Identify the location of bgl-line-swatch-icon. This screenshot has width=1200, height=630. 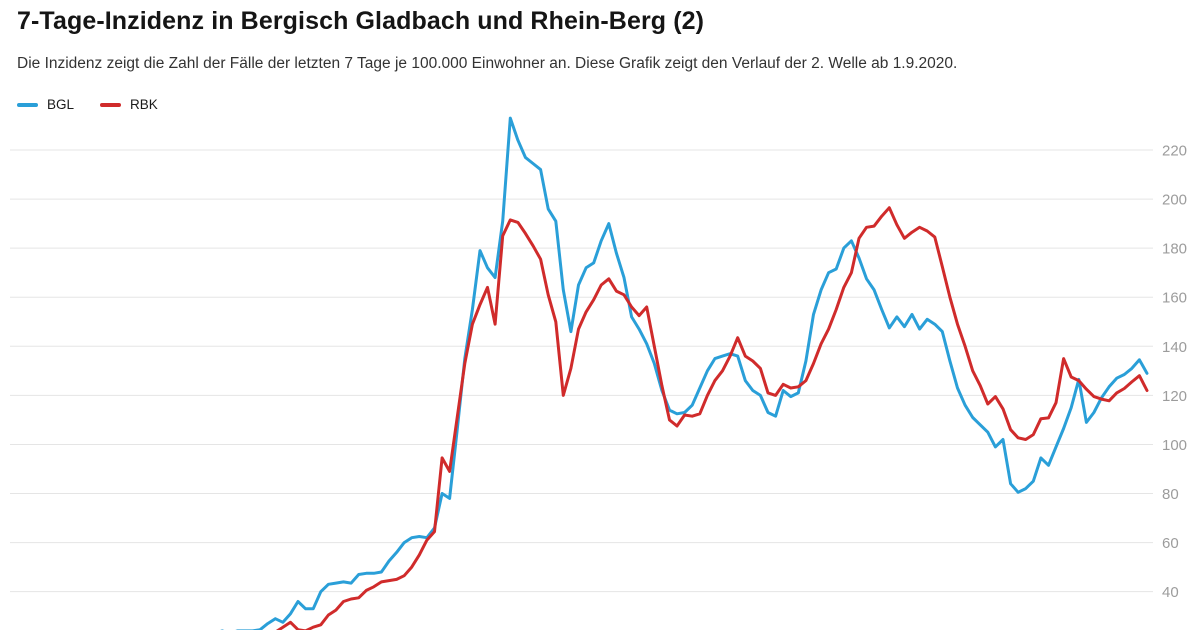
(27, 104).